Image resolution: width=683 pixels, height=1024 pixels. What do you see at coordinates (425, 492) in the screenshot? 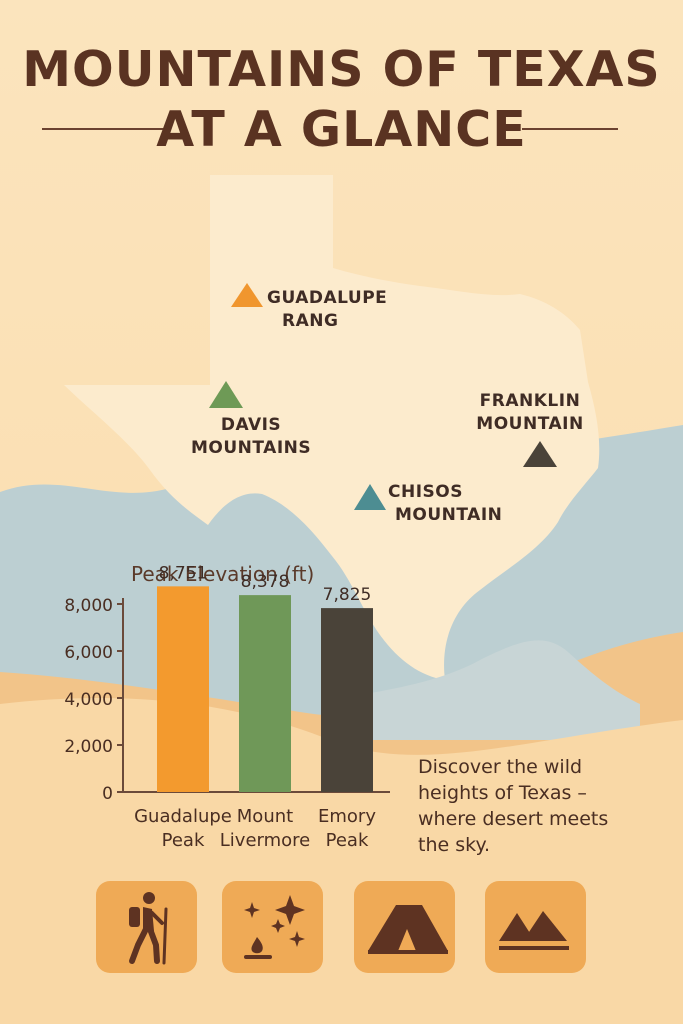
I see `chisos-label-line1: CHISOS` at bounding box center [425, 492].